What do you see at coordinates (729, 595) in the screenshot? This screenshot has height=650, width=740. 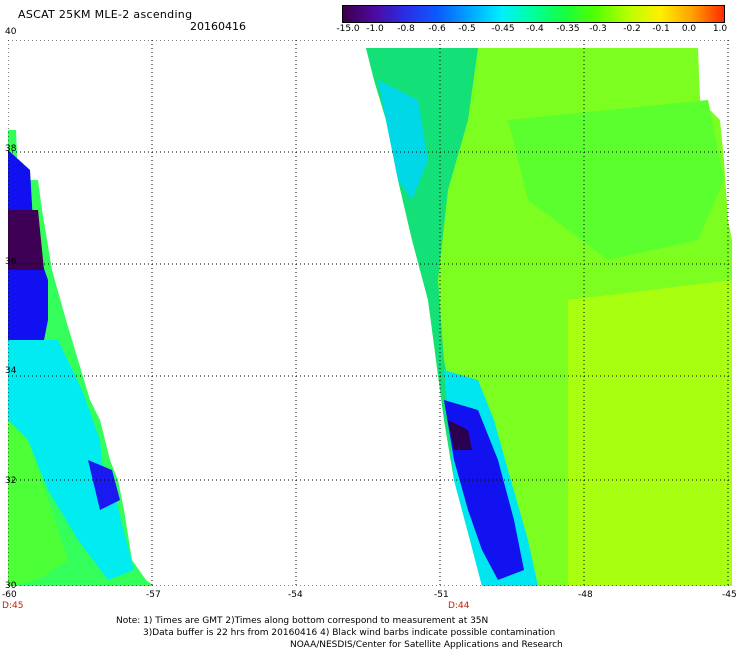 I see `lon-label-neg45: -45` at bounding box center [729, 595].